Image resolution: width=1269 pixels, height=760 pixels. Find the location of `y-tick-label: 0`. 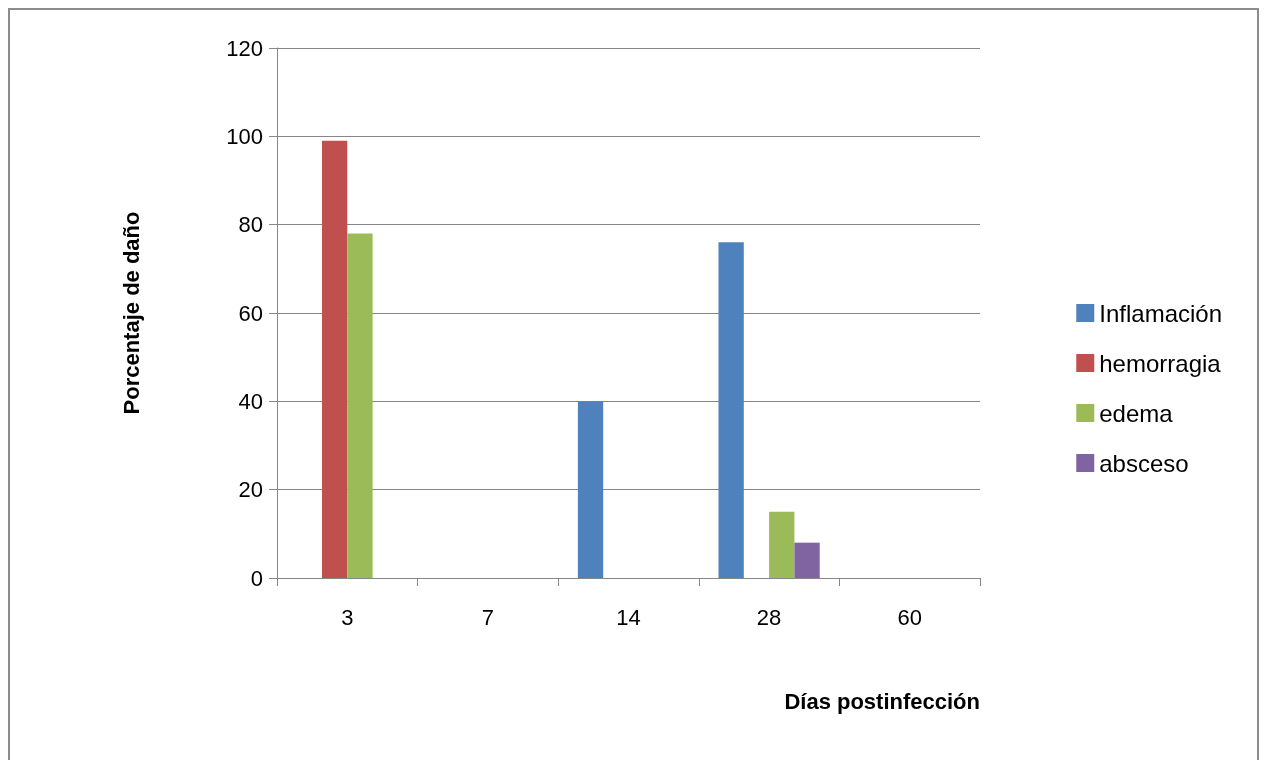

y-tick-label: 0 is located at coordinates (256, 578).